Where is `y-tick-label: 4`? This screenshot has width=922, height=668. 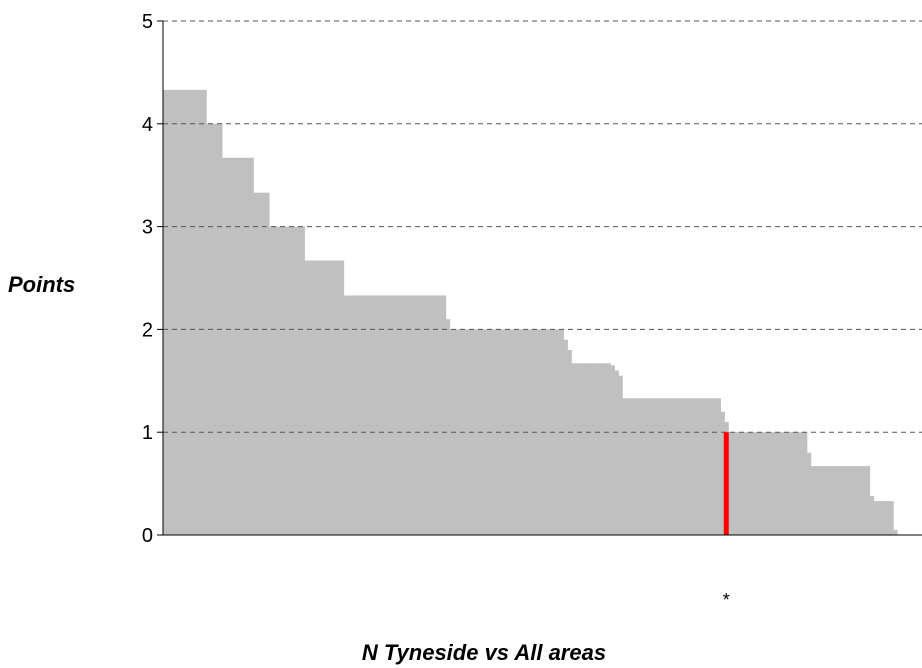
y-tick-label: 4 is located at coordinates (147, 125).